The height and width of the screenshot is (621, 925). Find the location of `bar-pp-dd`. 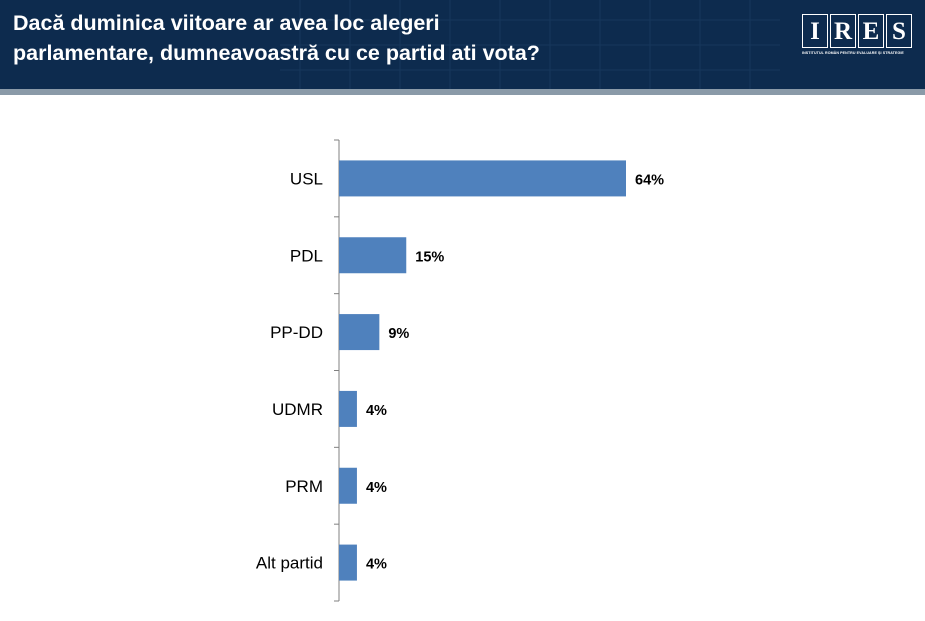

bar-pp-dd is located at coordinates (359, 332).